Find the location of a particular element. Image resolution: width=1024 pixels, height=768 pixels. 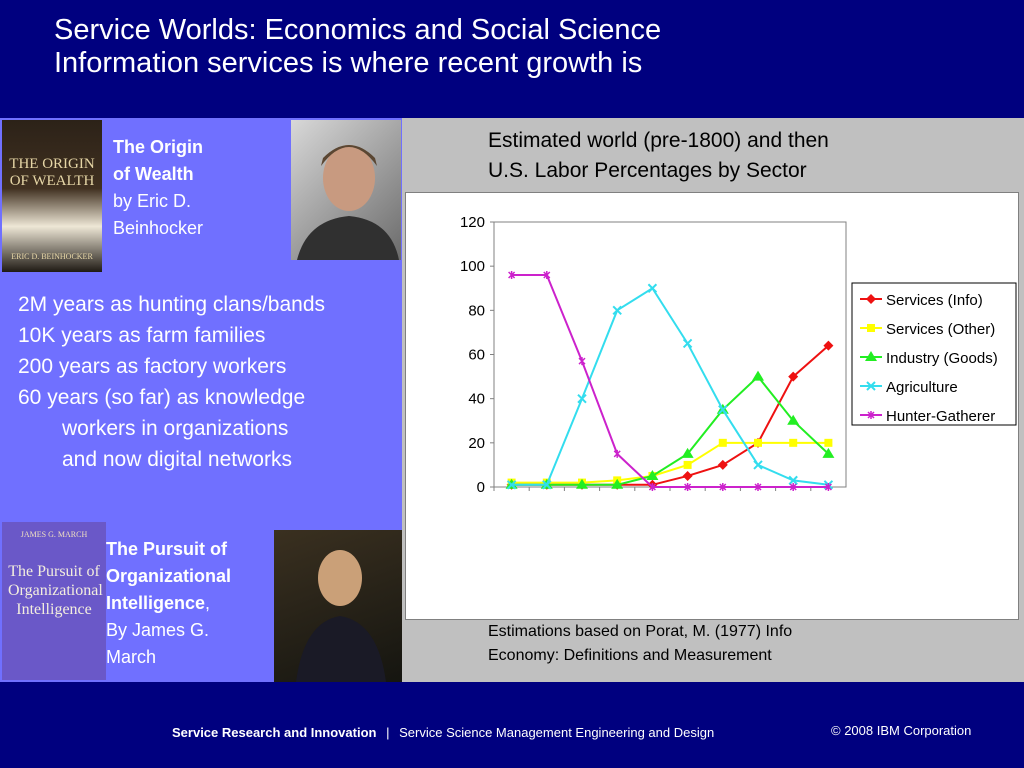

book-cover-title: THE ORIGIN OF WEALTH is located at coordinates (52, 172).